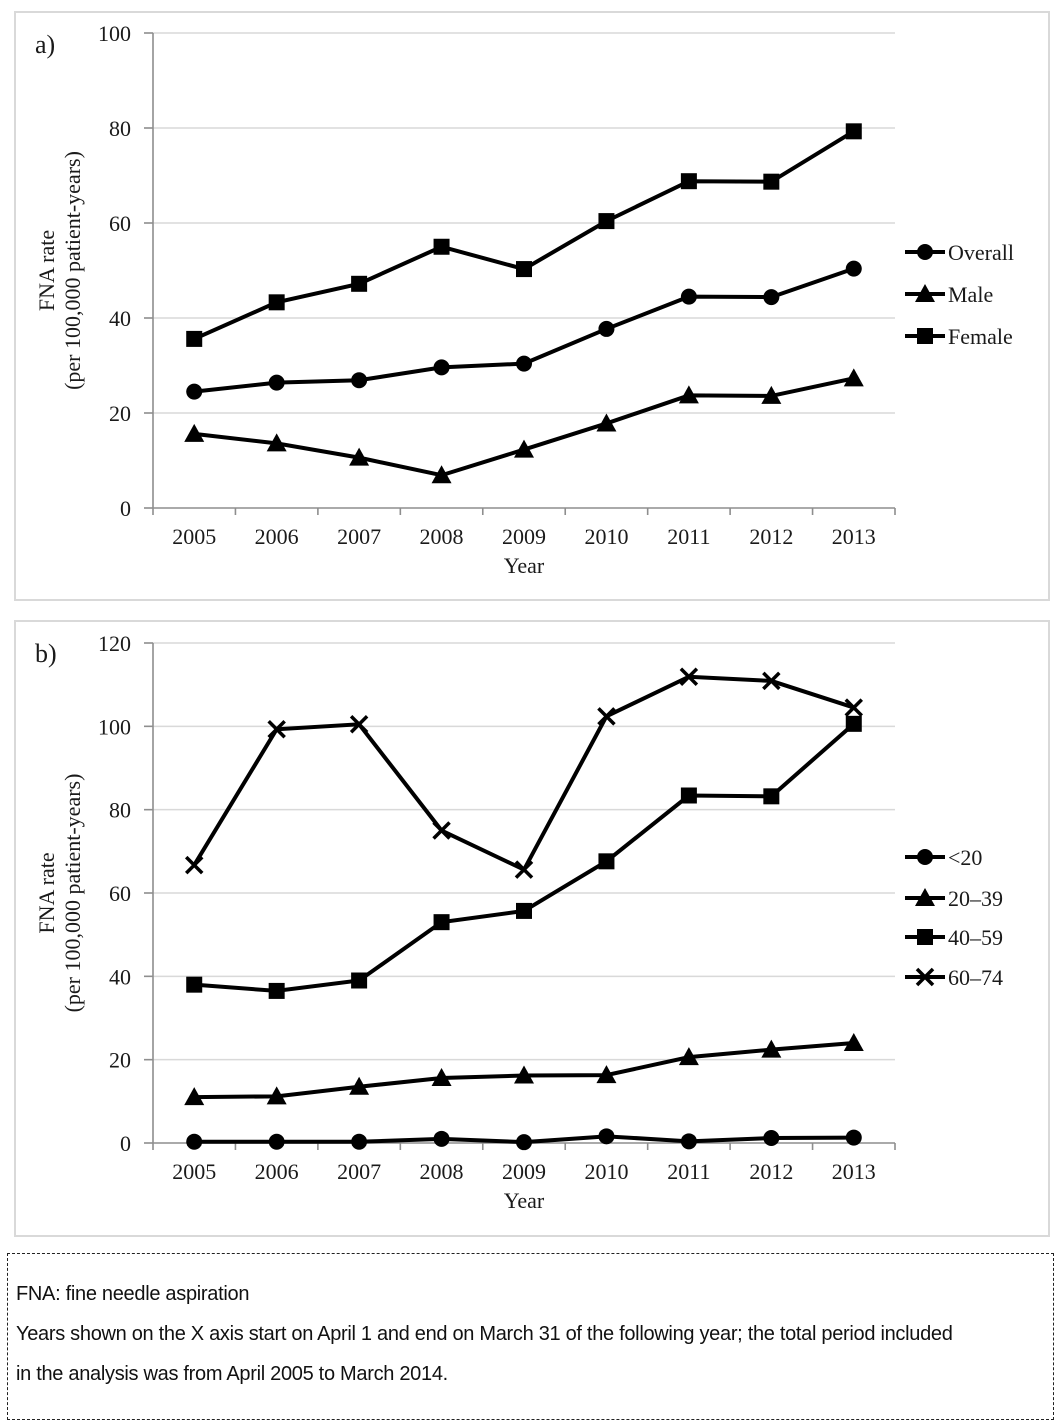  What do you see at coordinates (981, 252) in the screenshot?
I see `legend-label: Overall` at bounding box center [981, 252].